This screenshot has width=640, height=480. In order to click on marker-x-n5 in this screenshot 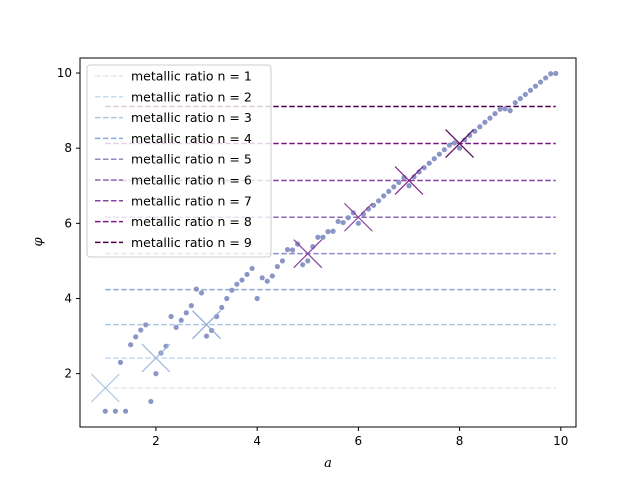, I will do `click(308, 254)`.